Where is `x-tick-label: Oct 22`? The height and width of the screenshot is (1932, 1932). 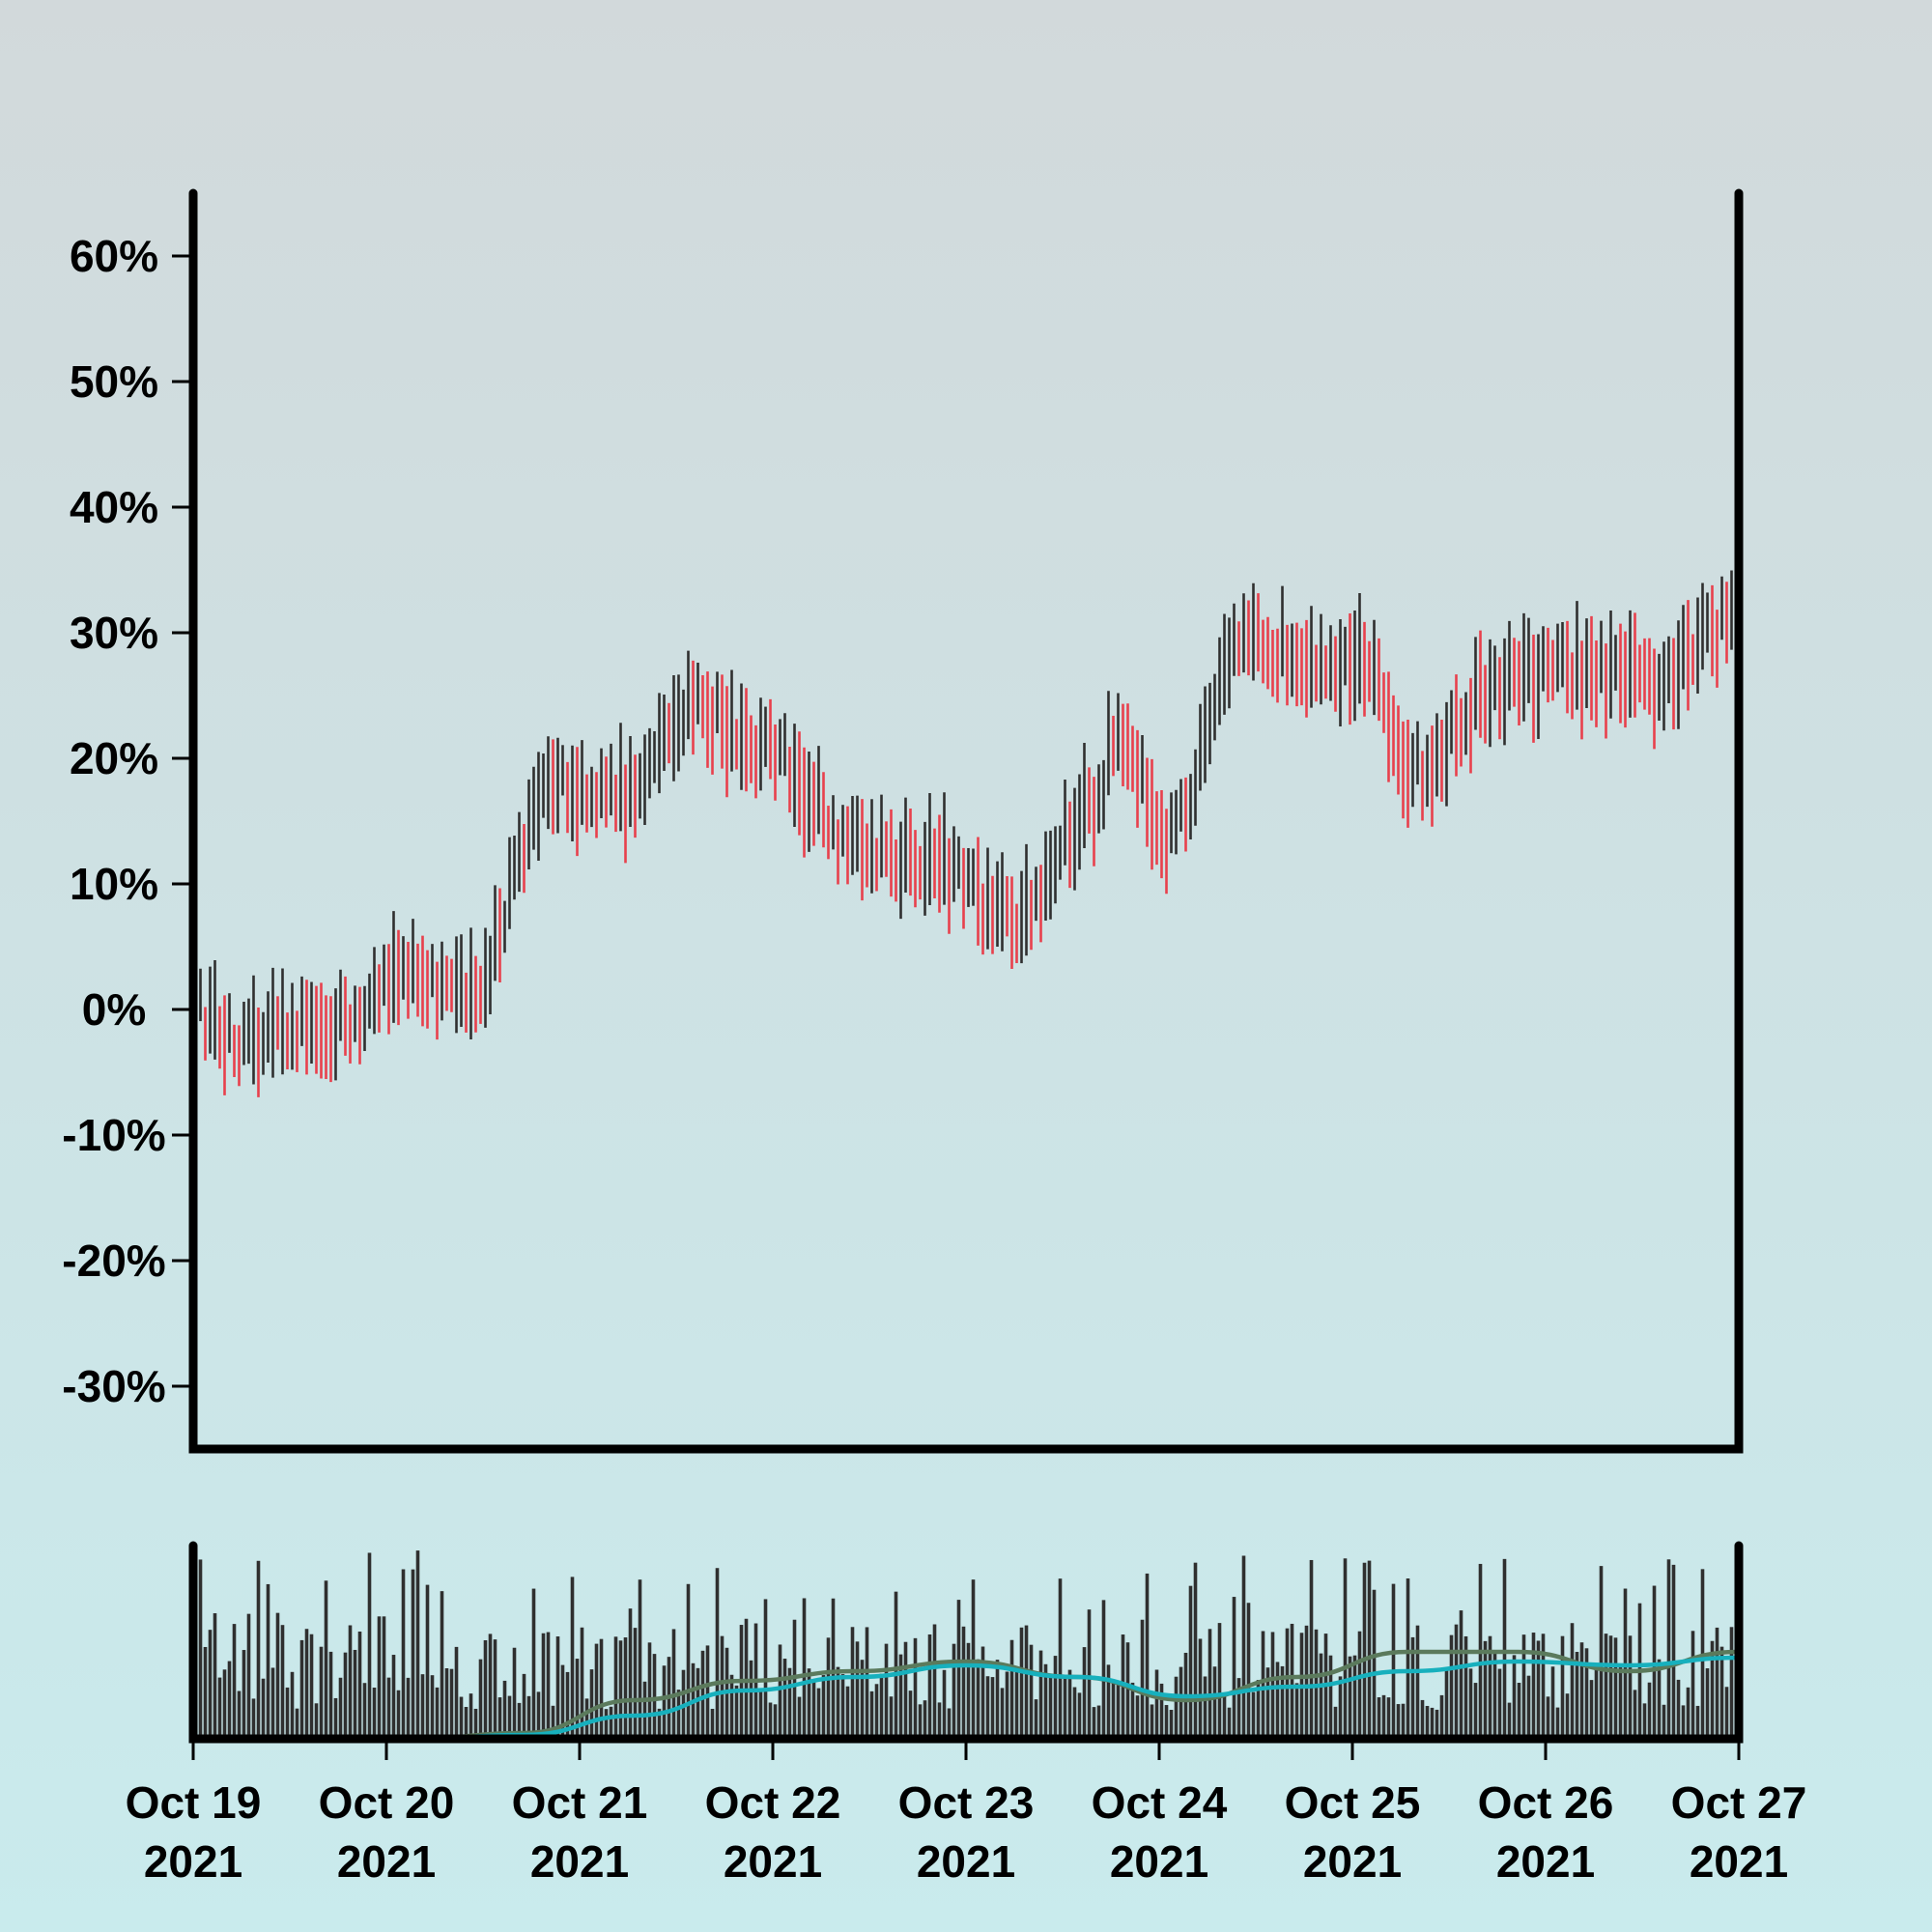
x-tick-label: Oct 22 is located at coordinates (773, 1802).